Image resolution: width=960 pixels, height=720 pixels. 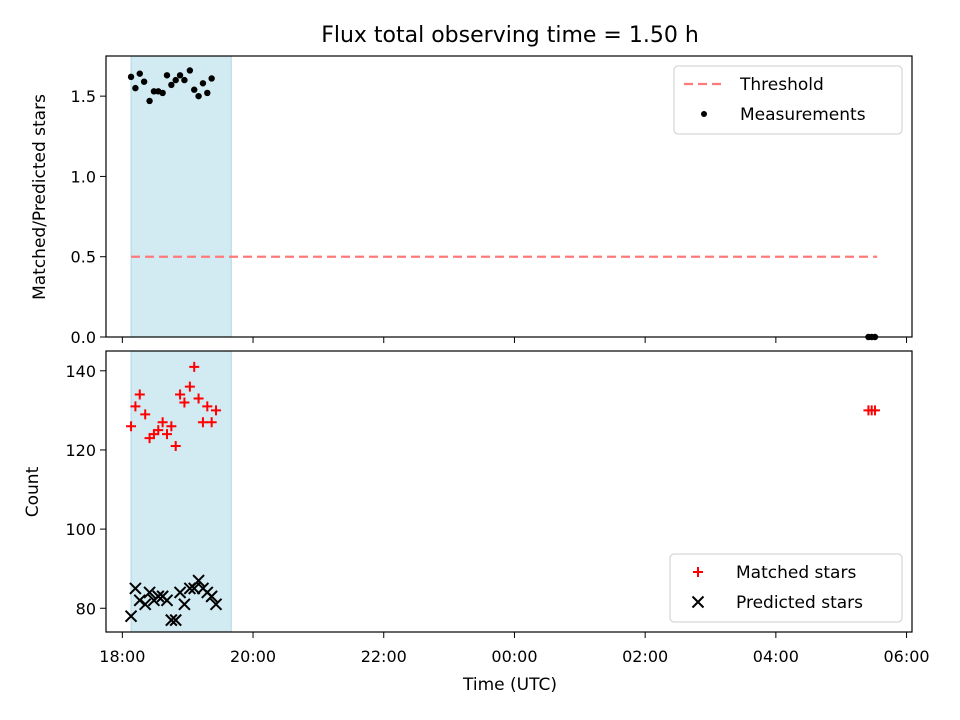 I want to click on x-tick-label: 02:00, so click(x=645, y=656).